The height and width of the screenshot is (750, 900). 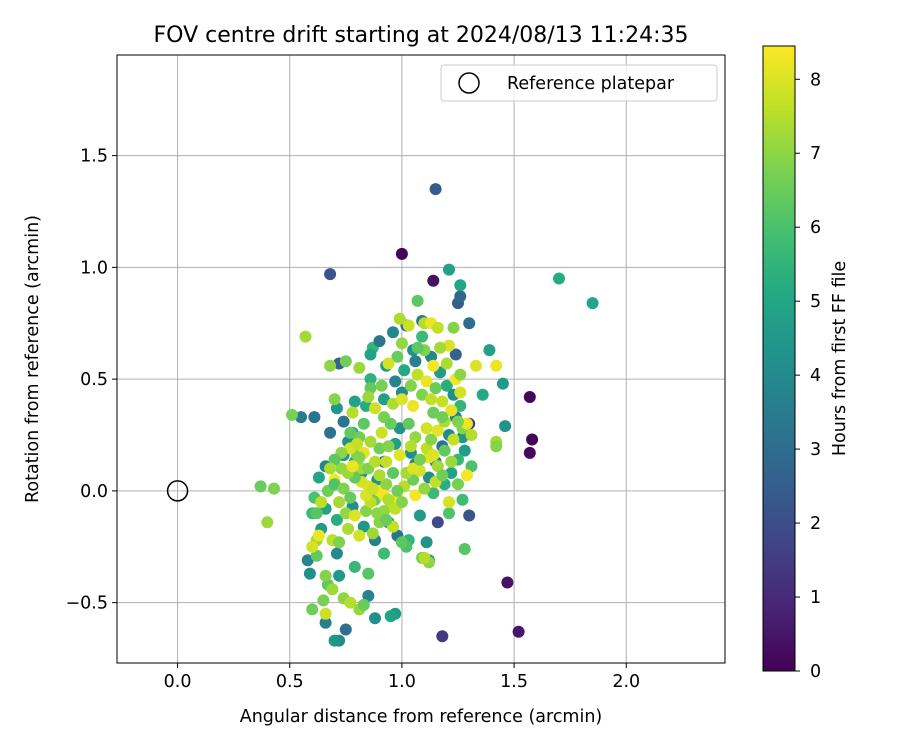 What do you see at coordinates (178, 682) in the screenshot?
I see `x-tick-label: 0.0` at bounding box center [178, 682].